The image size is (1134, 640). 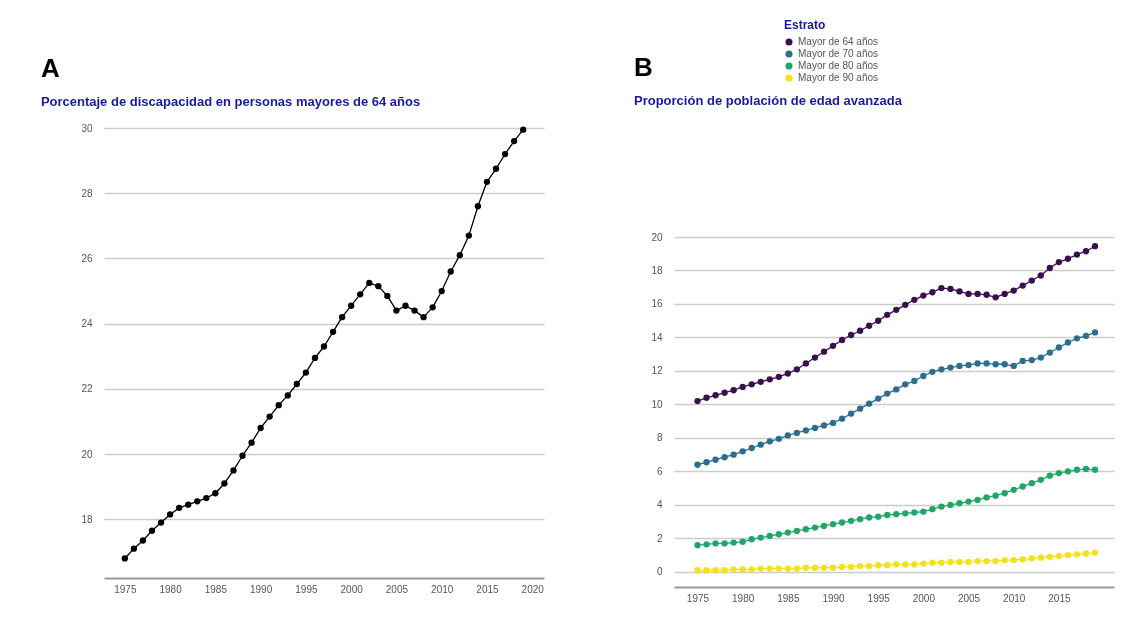 I want to click on x-tick-label: 1980, so click(x=171, y=589).